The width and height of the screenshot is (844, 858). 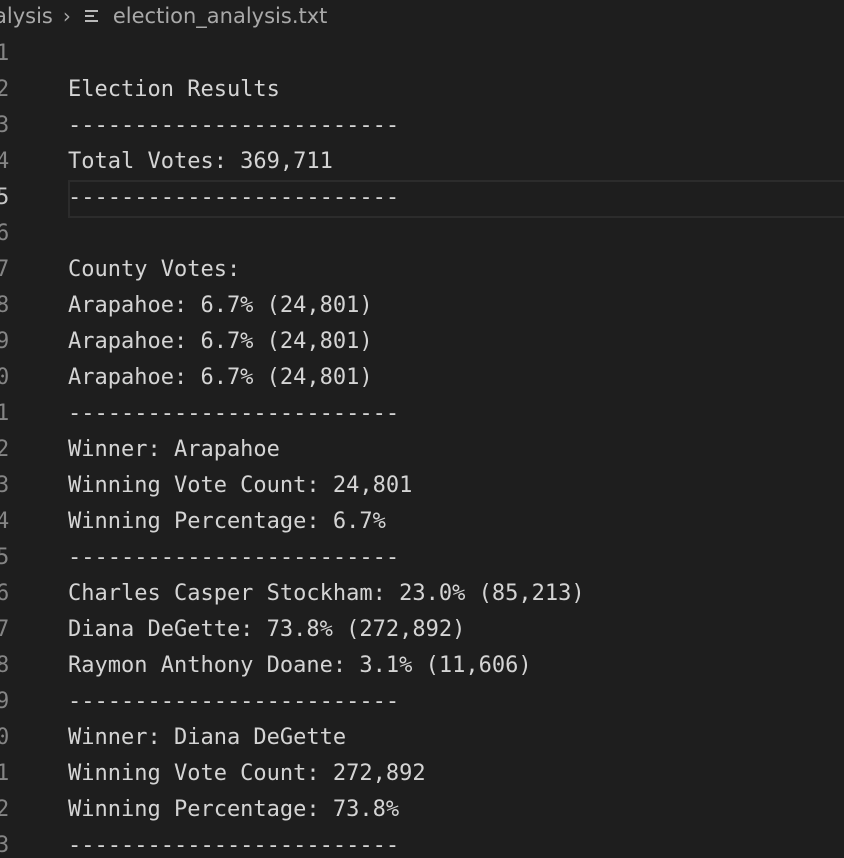 I want to click on code-line: 0 Arapahoe: 6.7% (24,801), so click(x=422, y=378).